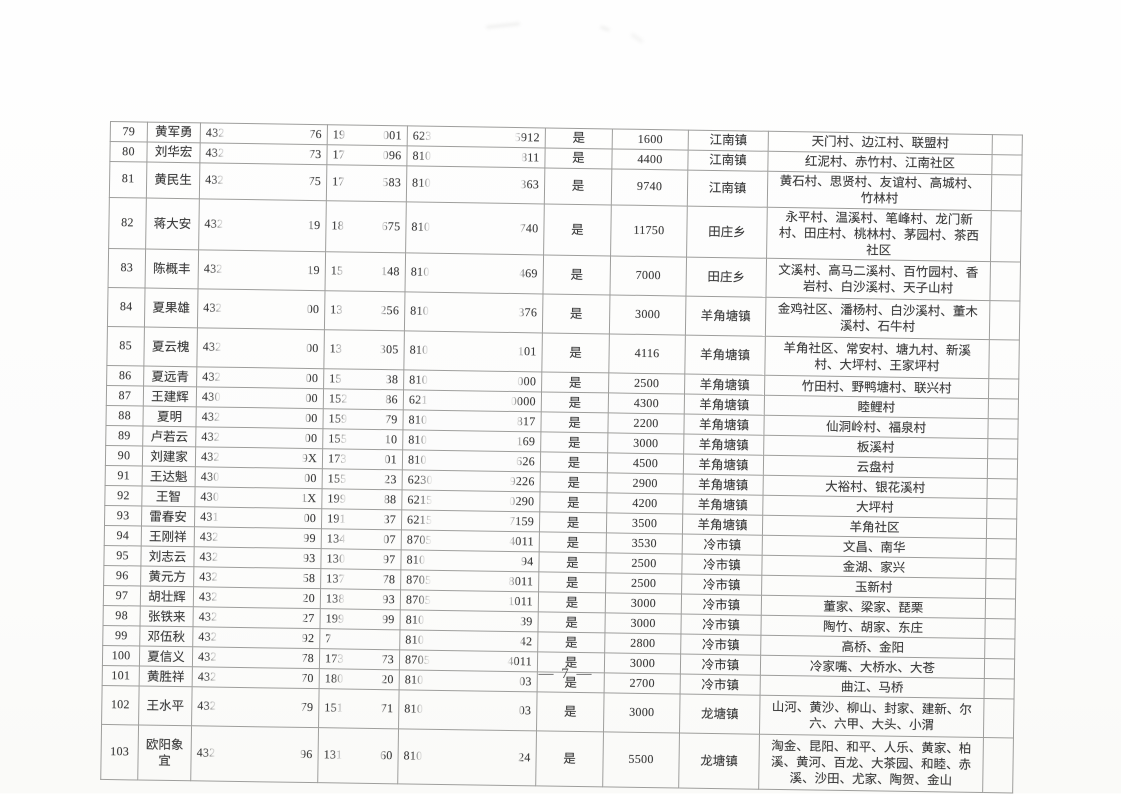 This screenshot has height=794, width=1121. Describe the element at coordinates (263, 153) in the screenshot. I see `cell-id-number: 432 73` at that location.